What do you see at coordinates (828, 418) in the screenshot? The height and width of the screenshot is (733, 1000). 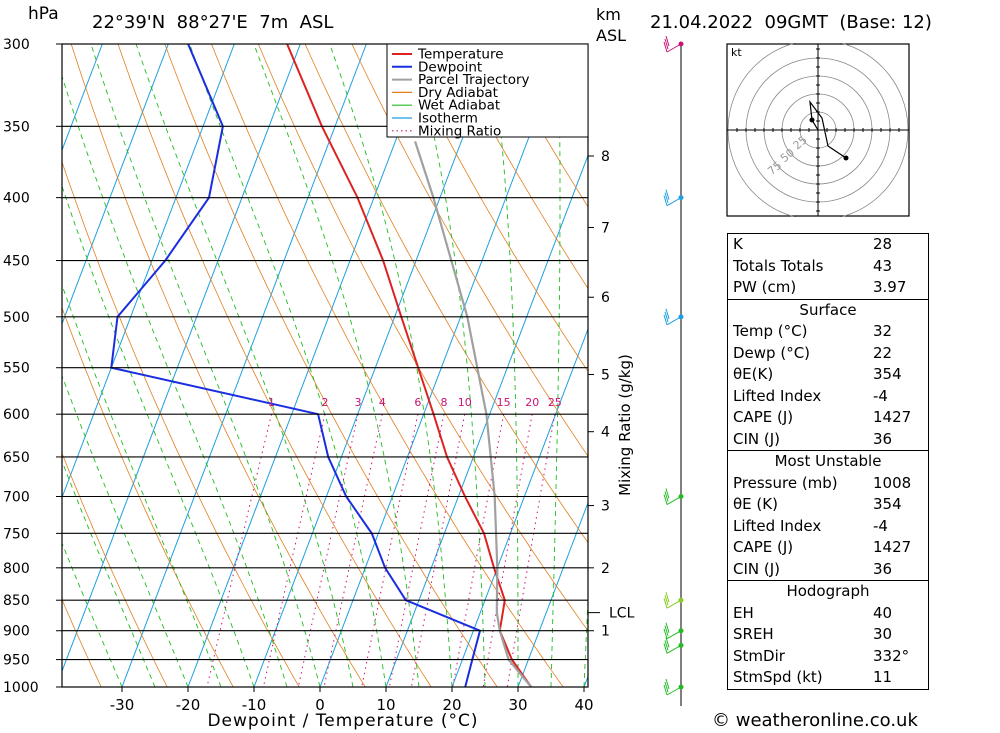 I see `stat-row: CAPE (J) 1427` at bounding box center [828, 418].